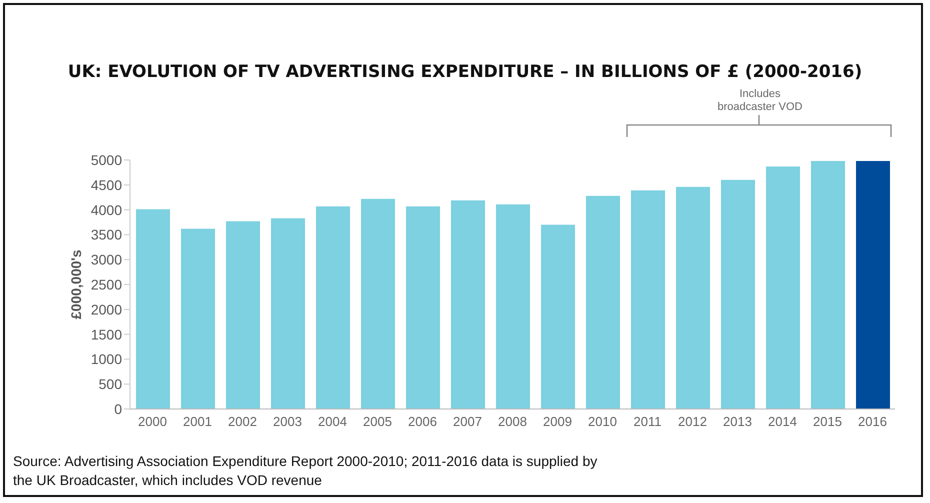 Image resolution: width=930 pixels, height=503 pixels. What do you see at coordinates (737, 422) in the screenshot?
I see `x-tick-label: 2013` at bounding box center [737, 422].